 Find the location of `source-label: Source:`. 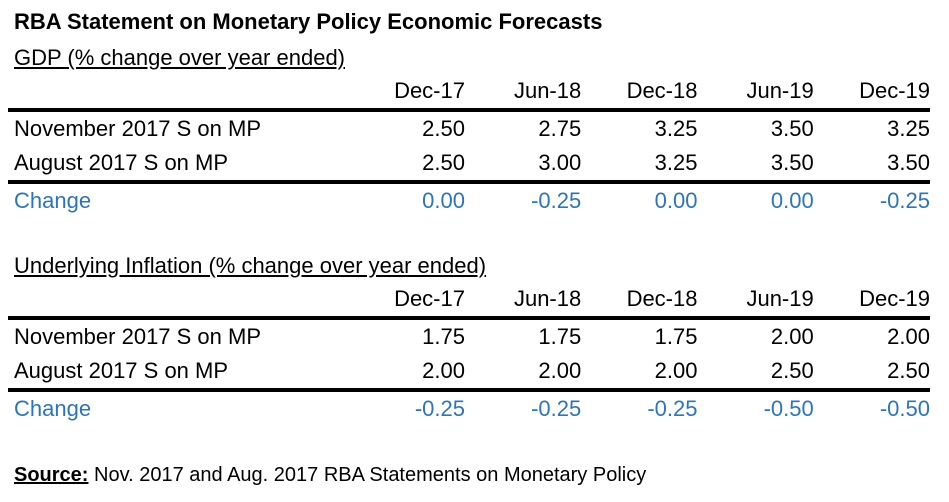

source-label: Source: is located at coordinates (51, 475).